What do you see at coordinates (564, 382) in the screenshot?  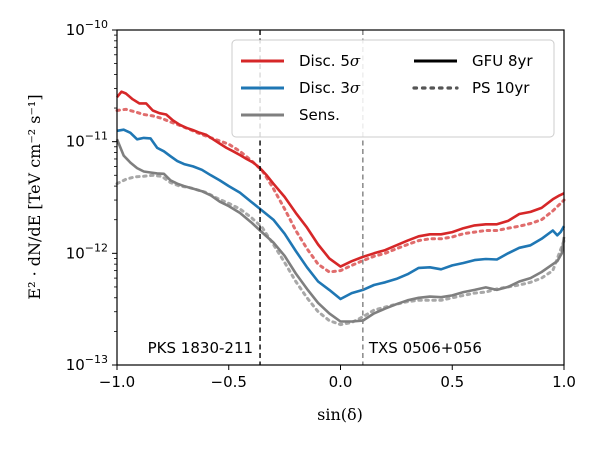 I see `x-tick-label-4: 1.0` at bounding box center [564, 382].